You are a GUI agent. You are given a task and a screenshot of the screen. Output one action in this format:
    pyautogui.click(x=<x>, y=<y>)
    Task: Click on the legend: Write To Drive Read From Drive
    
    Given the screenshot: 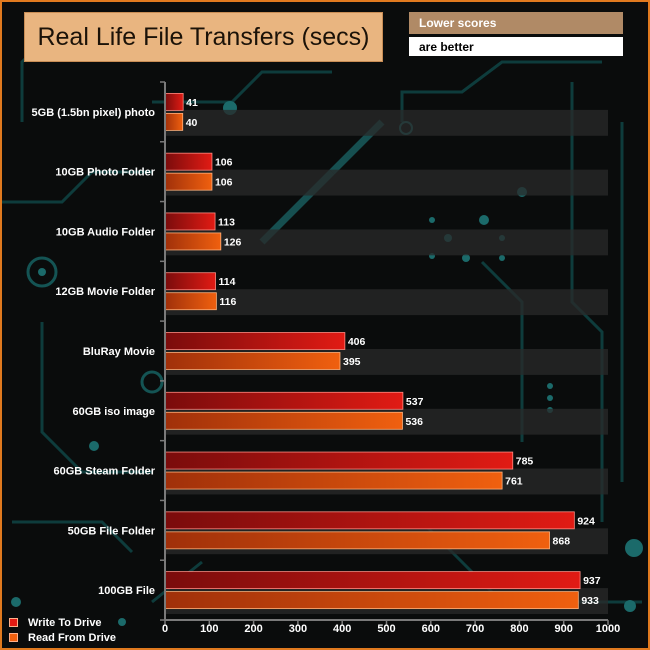 What is the action you would take?
    pyautogui.click(x=62, y=630)
    